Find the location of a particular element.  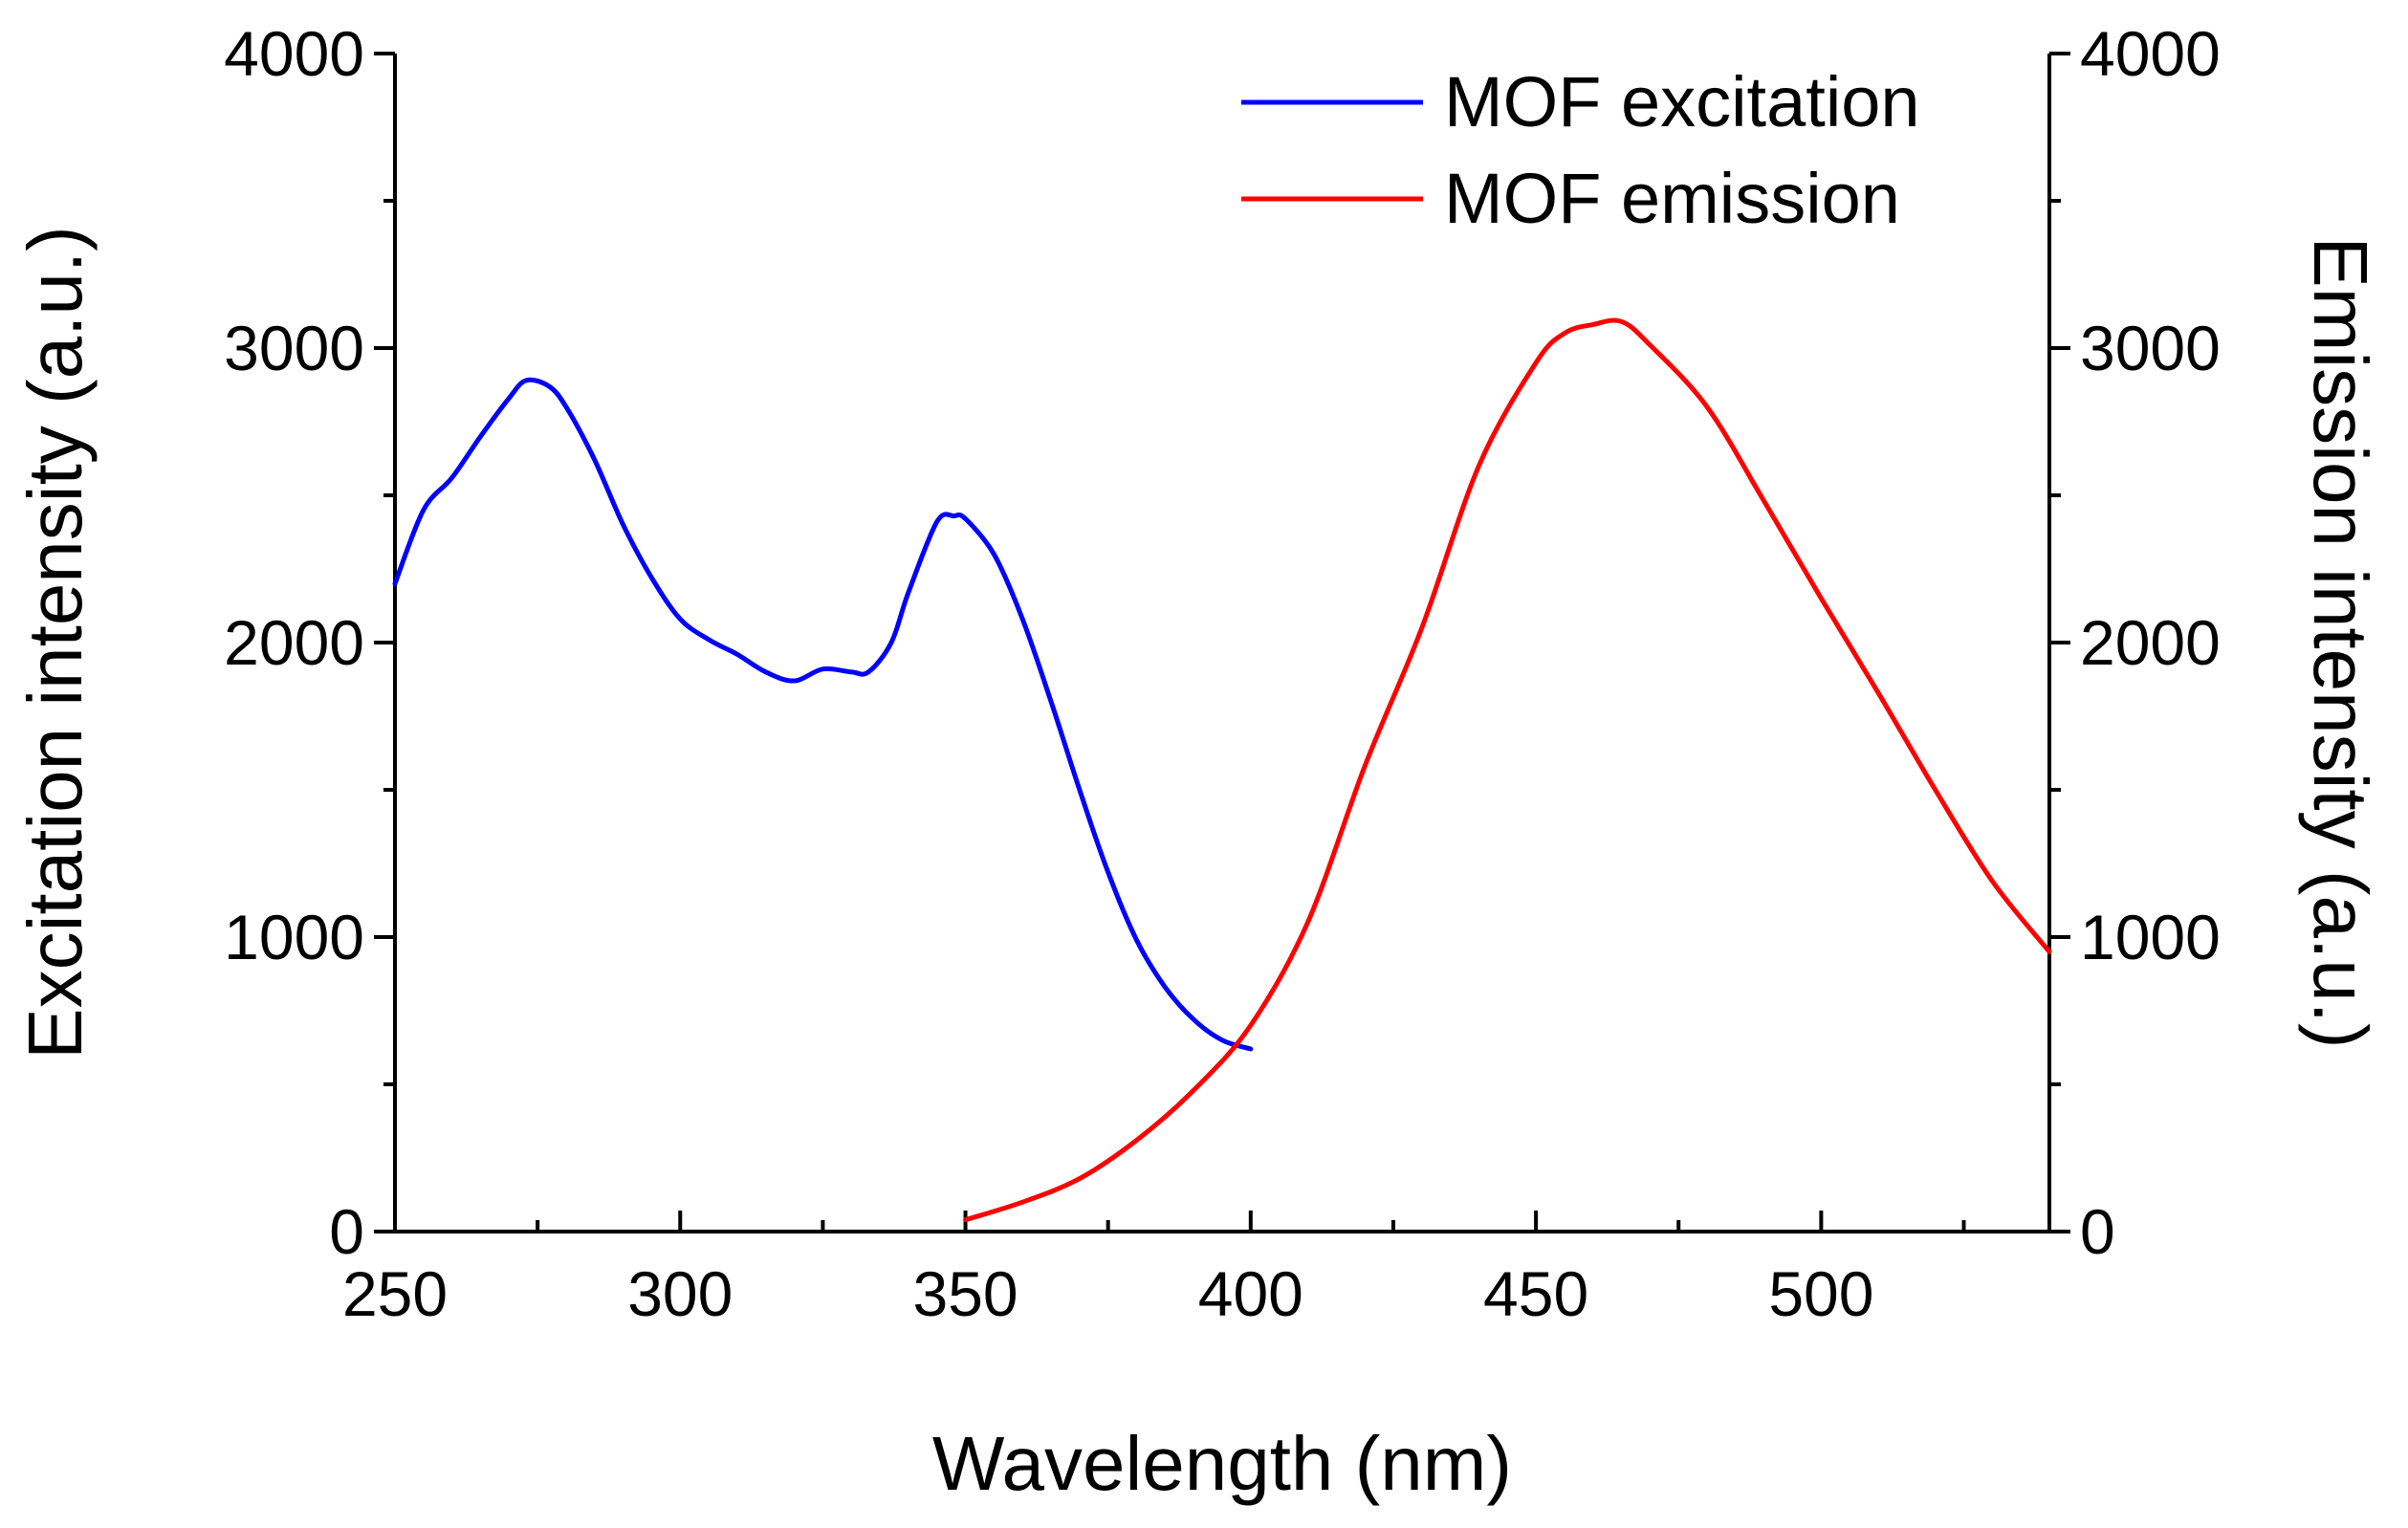

y-left-tick-label: 3000 is located at coordinates (294, 348).